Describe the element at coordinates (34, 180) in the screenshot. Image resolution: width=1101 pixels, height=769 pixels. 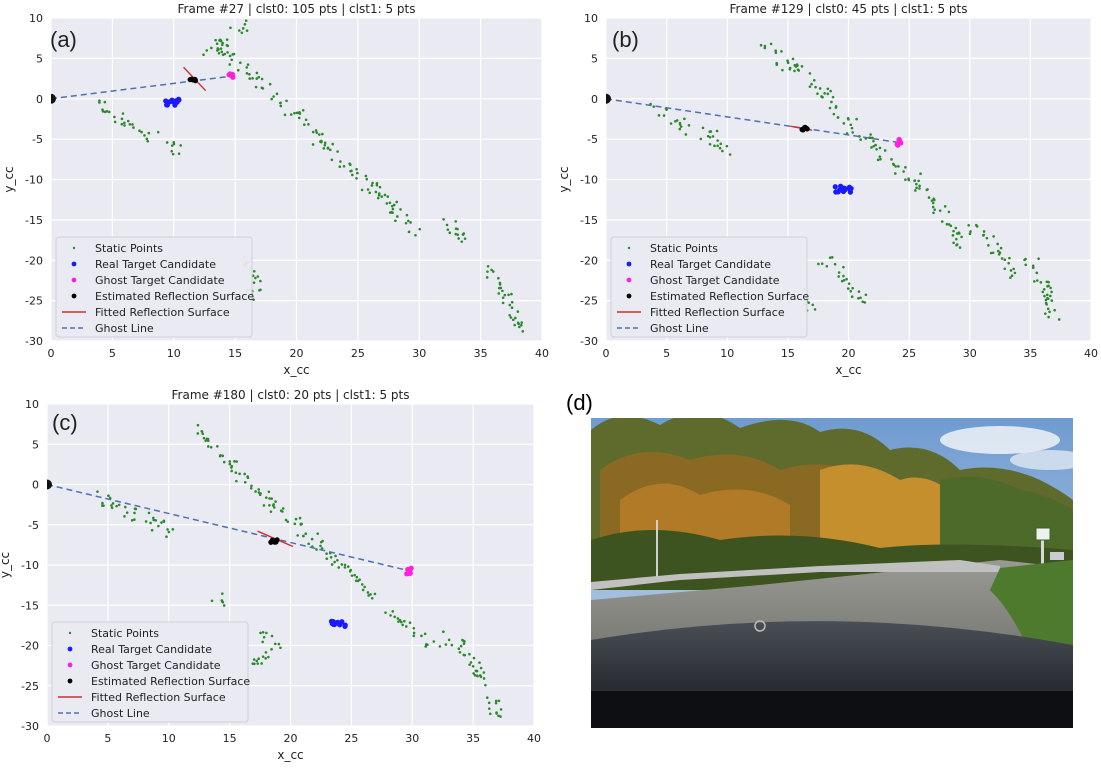
I see `y-tick-label: -10` at that location.